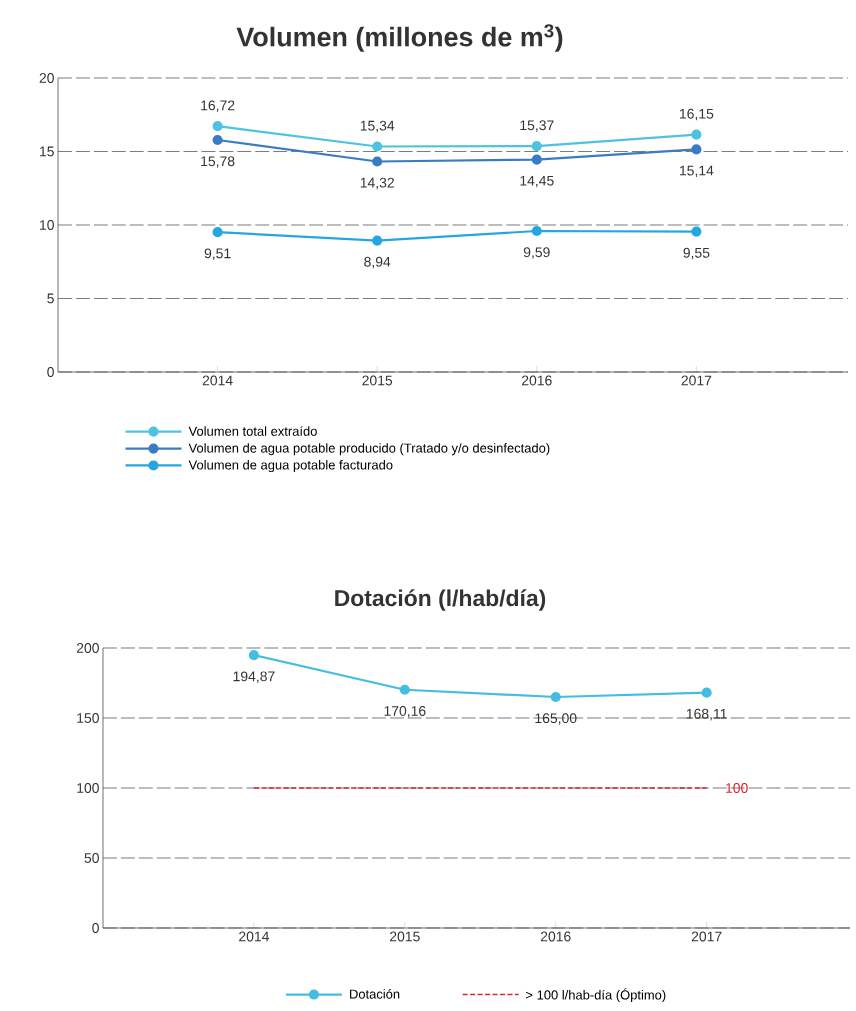 Image resolution: width=856 pixels, height=1011 pixels. Describe the element at coordinates (46, 78) in the screenshot. I see `y-tick-label: 20` at that location.